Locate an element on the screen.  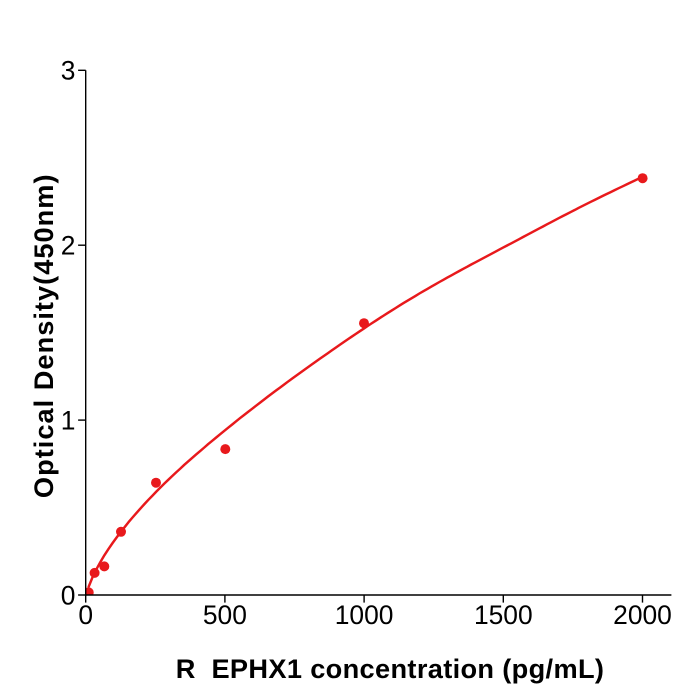
svg-text: Optical Density(450nm) is located at coordinates (43, 335).